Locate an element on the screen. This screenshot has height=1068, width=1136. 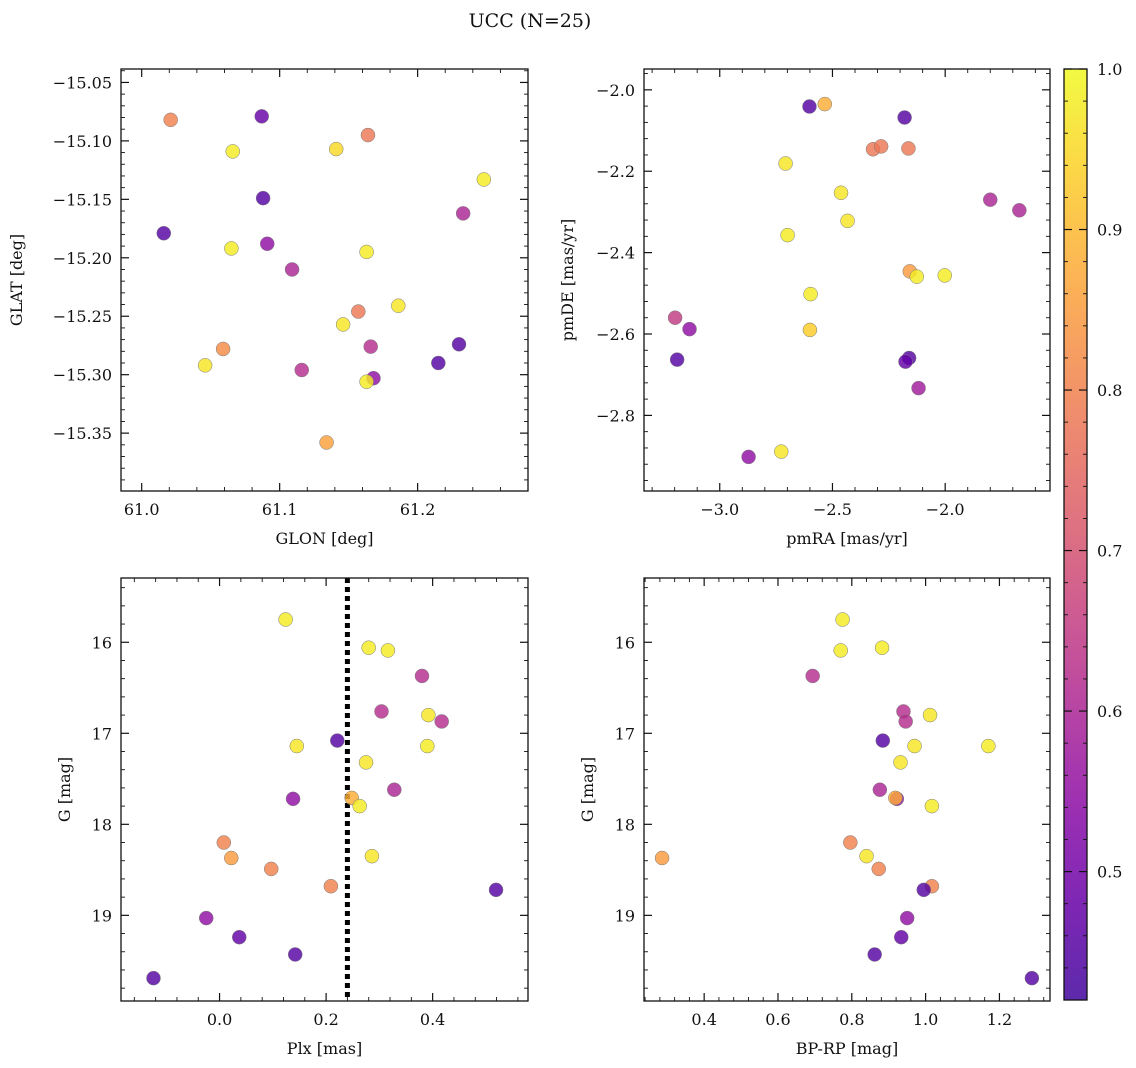
y-axis-label: G [mag] is located at coordinates (64, 789).